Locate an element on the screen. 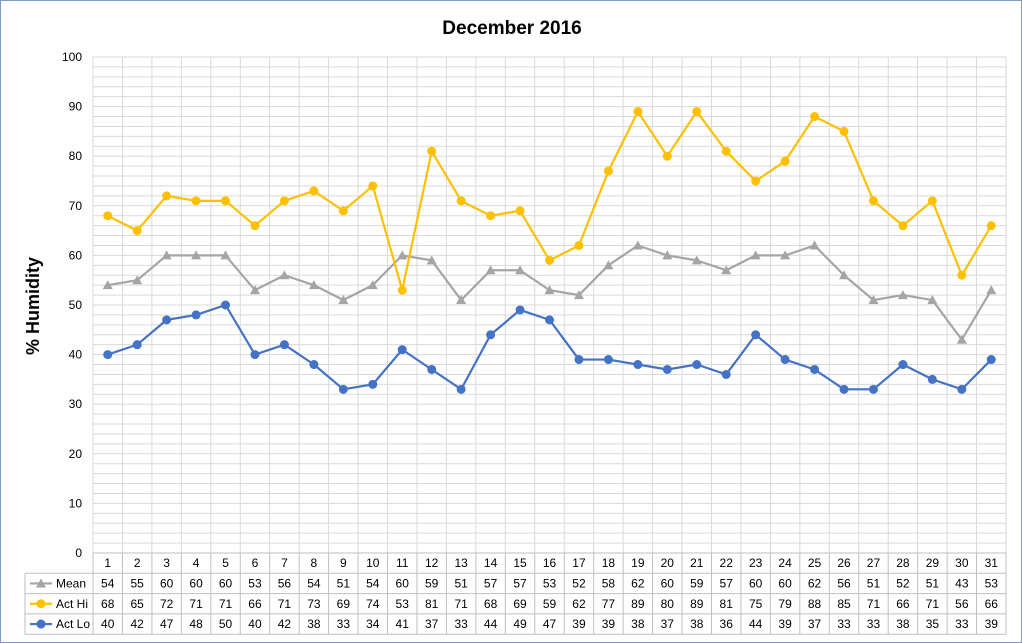  x-category-label: 14 is located at coordinates (491, 563).